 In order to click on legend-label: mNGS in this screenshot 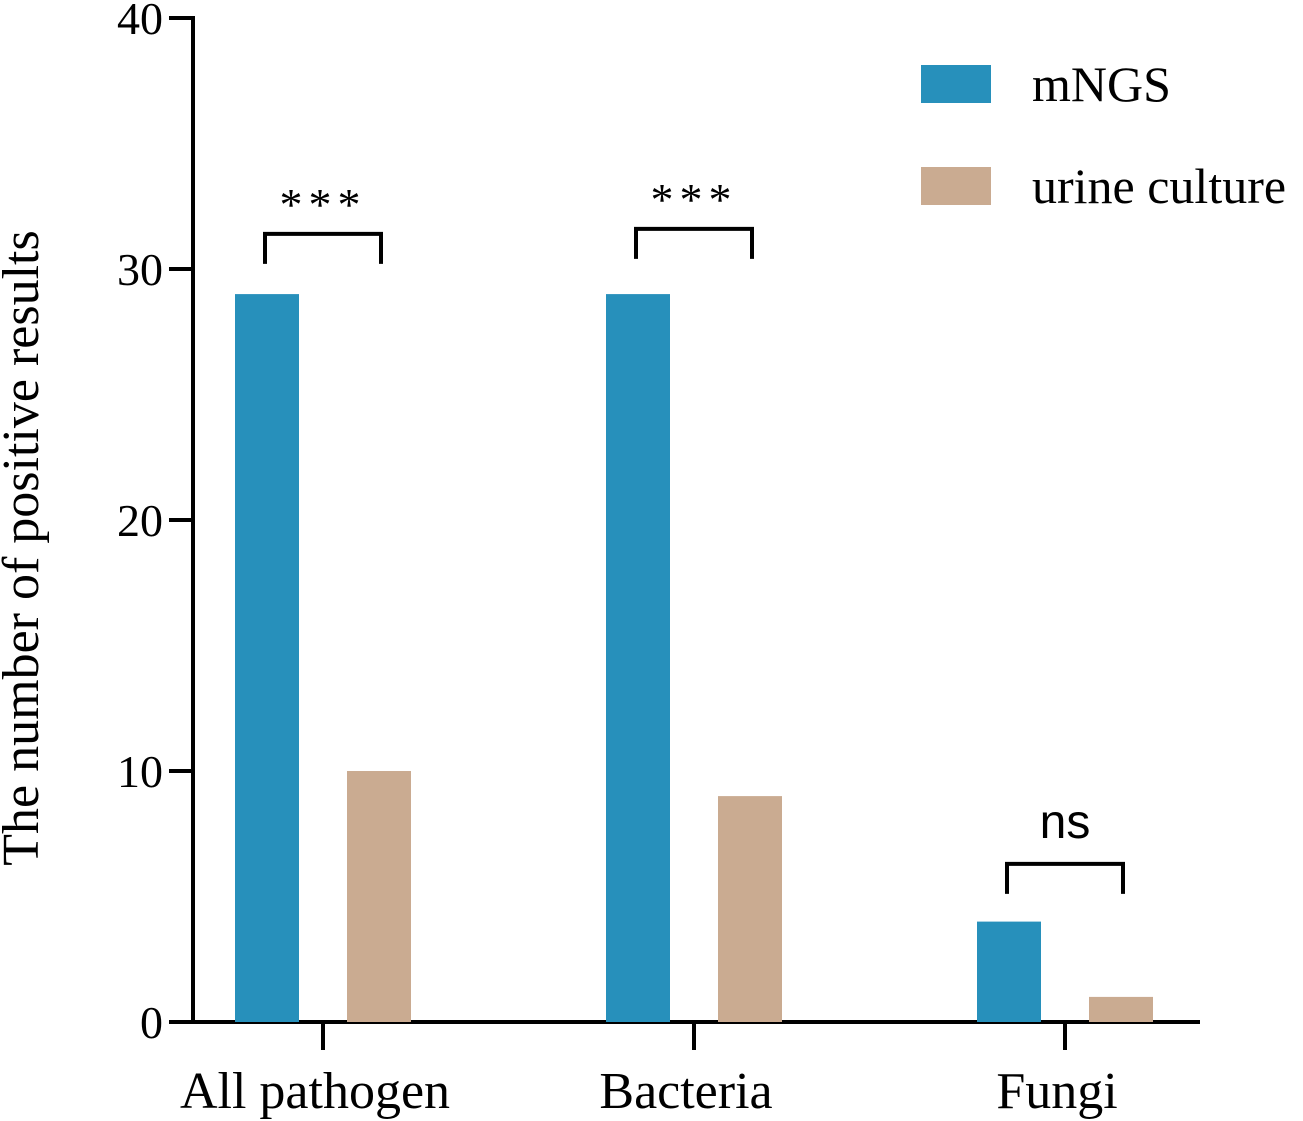, I will do `click(1101, 84)`.